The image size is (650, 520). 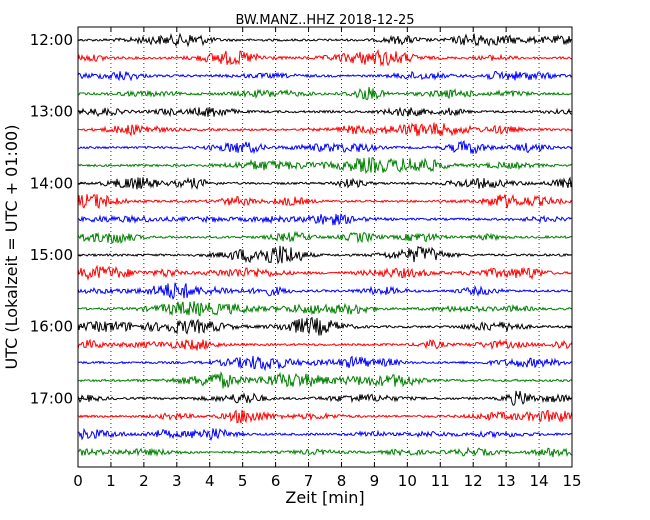 What do you see at coordinates (571, 481) in the screenshot?
I see `x-tick-label: 15` at bounding box center [571, 481].